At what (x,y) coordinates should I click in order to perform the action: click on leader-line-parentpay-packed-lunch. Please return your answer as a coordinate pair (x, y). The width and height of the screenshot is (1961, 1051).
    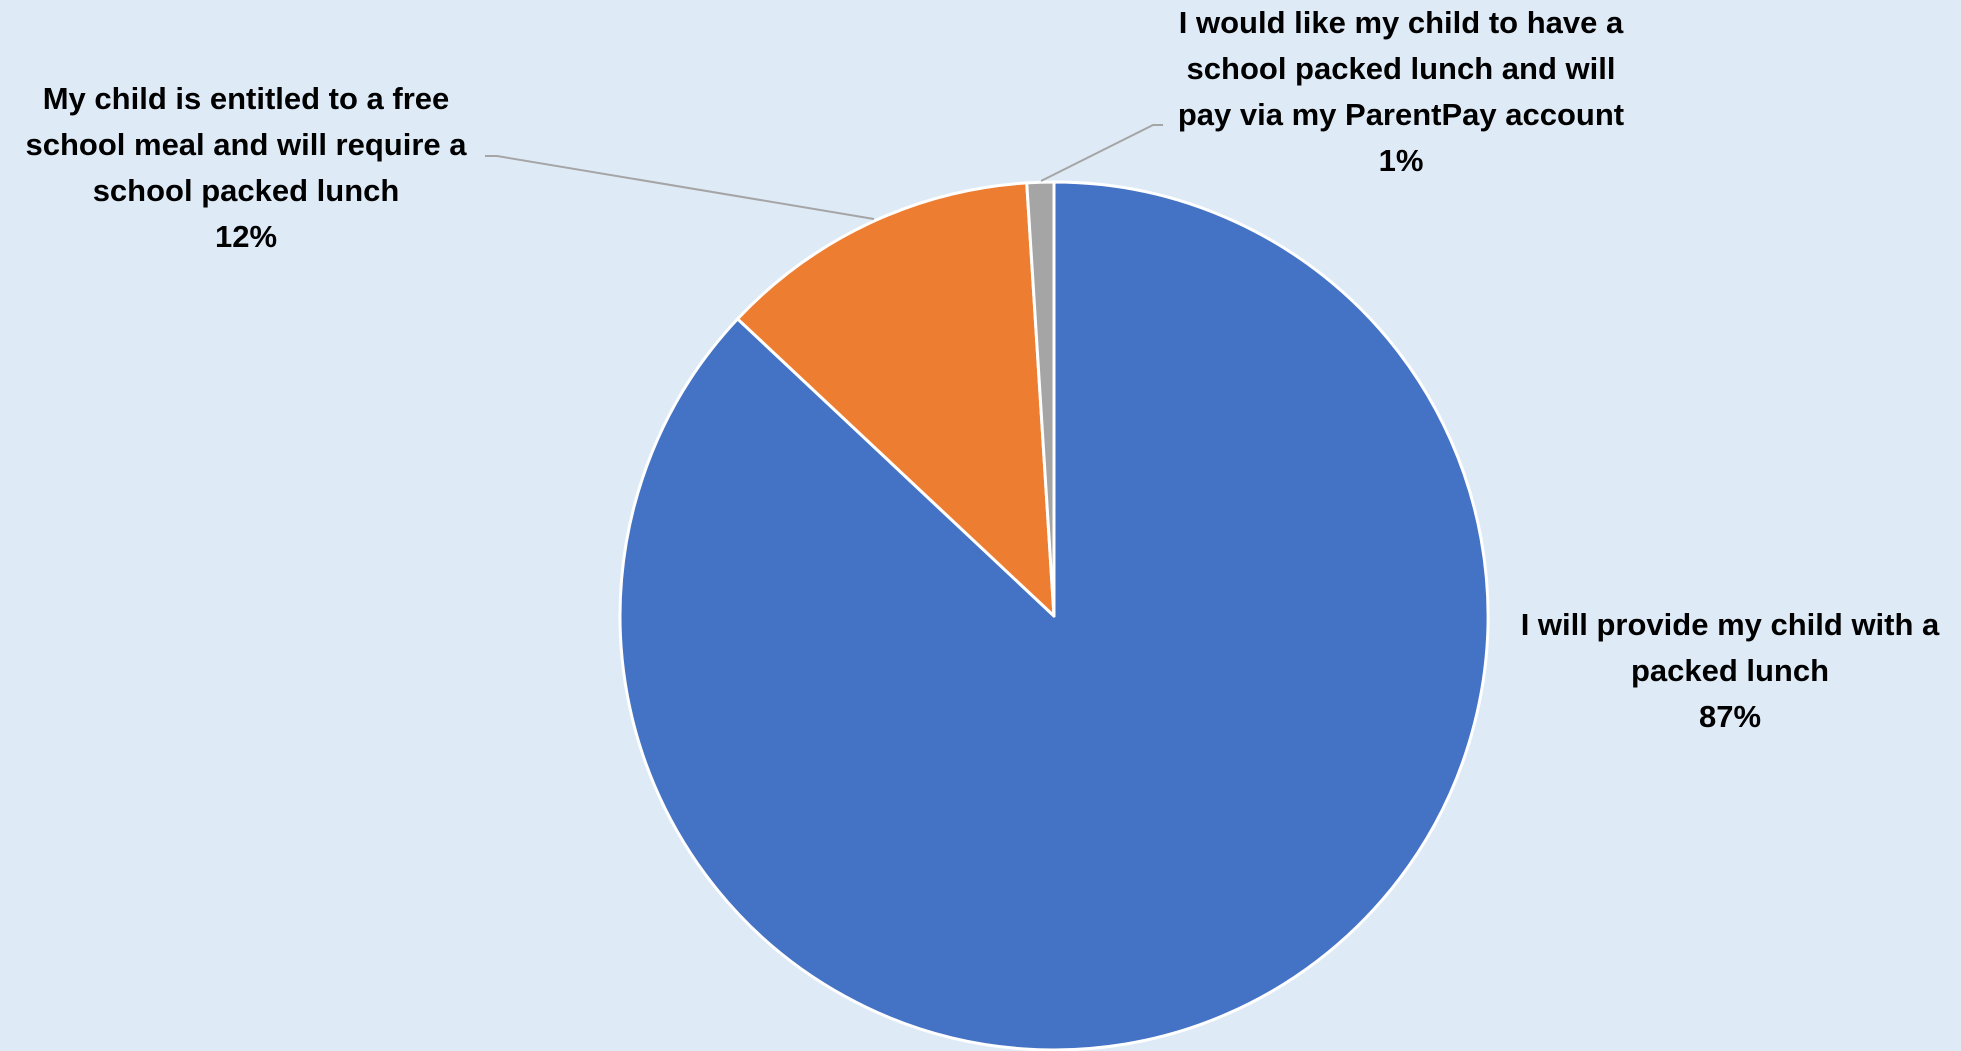
    Looking at the image, I should click on (1101, 153).